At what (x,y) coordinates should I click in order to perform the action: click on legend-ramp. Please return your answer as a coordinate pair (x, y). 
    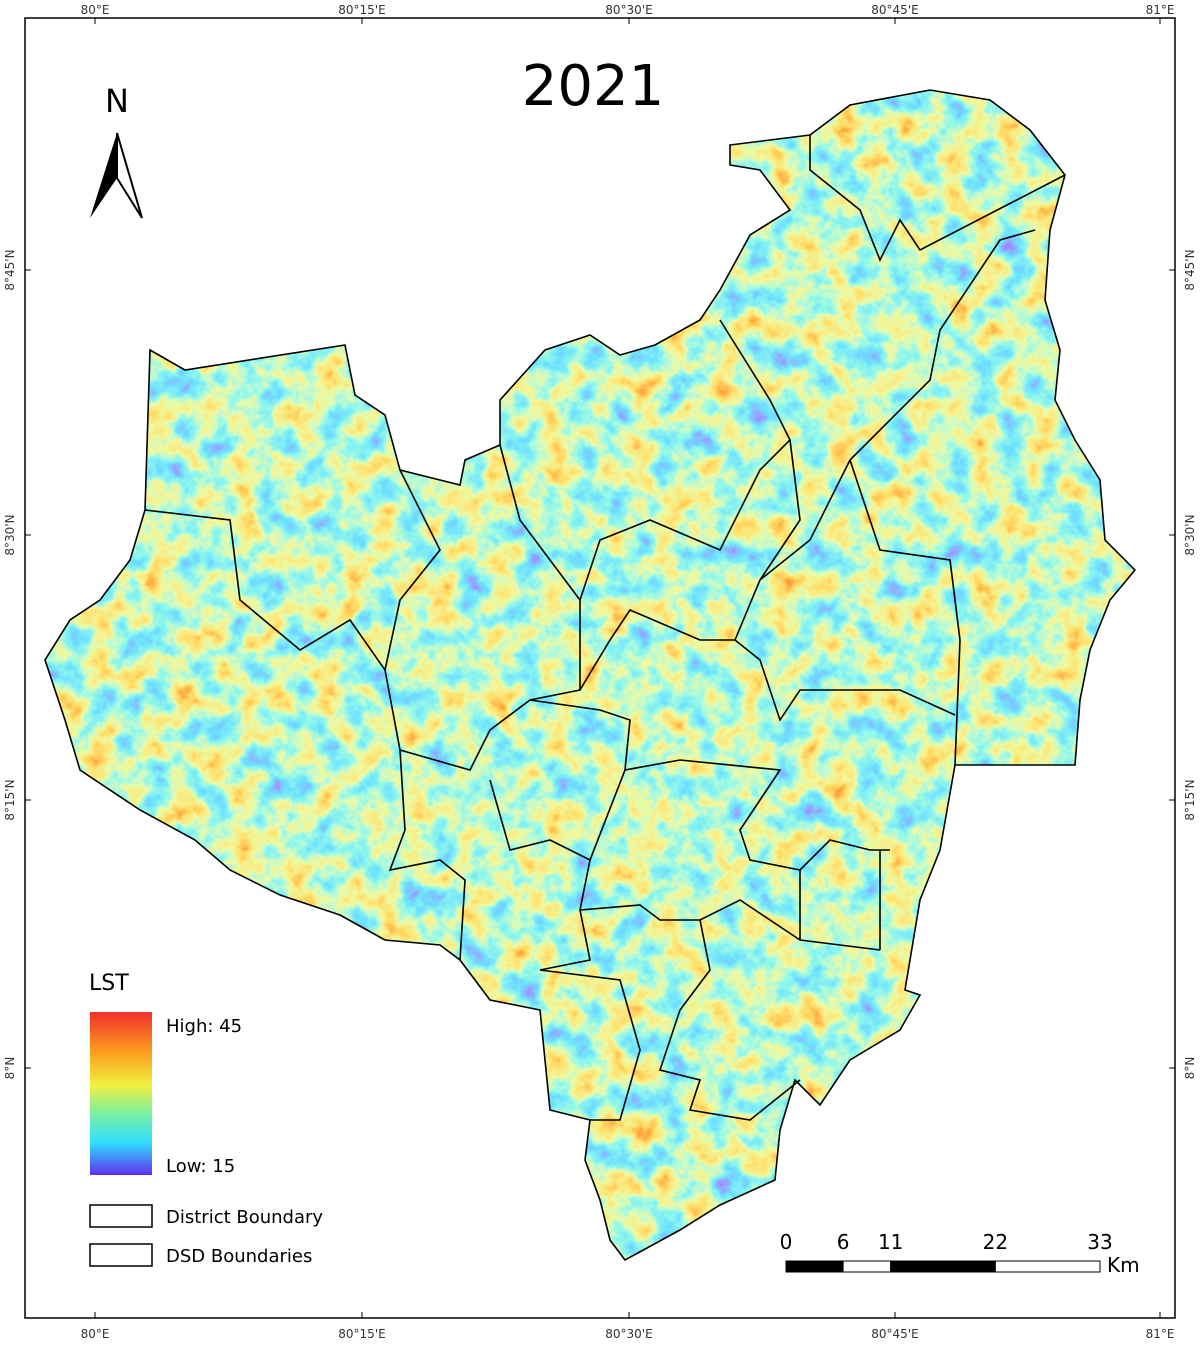
    Looking at the image, I should click on (121, 1093).